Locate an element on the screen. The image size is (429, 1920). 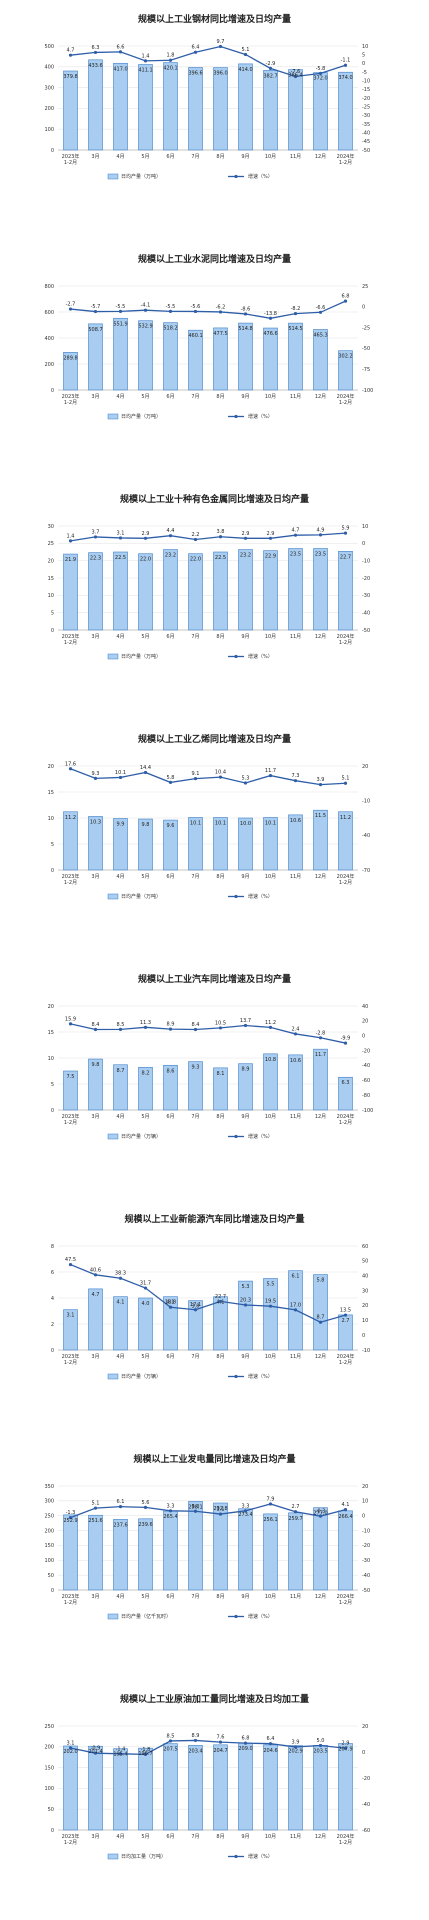
line-value-label: 6.8 is located at coordinates (346, 297).